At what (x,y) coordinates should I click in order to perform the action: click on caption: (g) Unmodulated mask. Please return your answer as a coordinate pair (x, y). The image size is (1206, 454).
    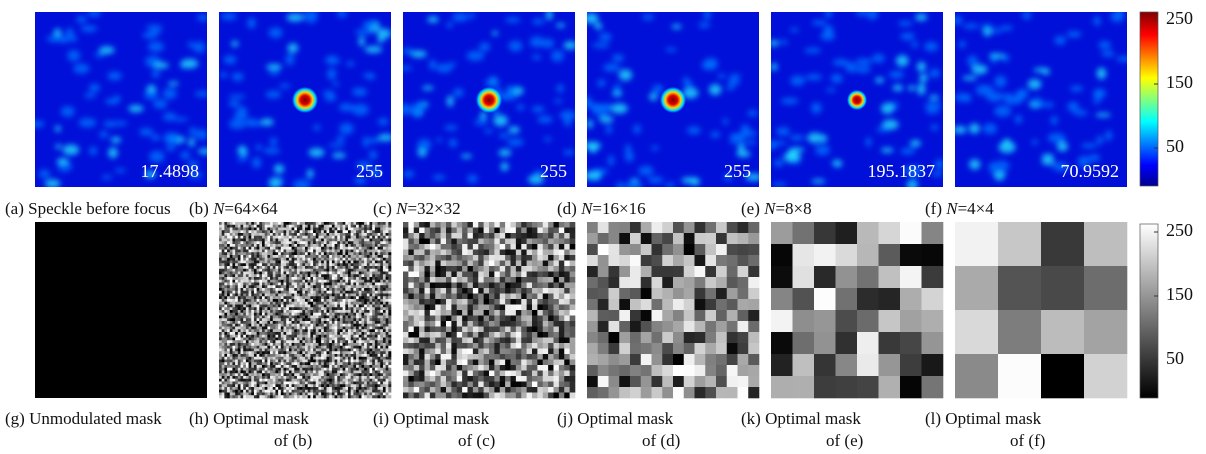
    Looking at the image, I should click on (83, 418).